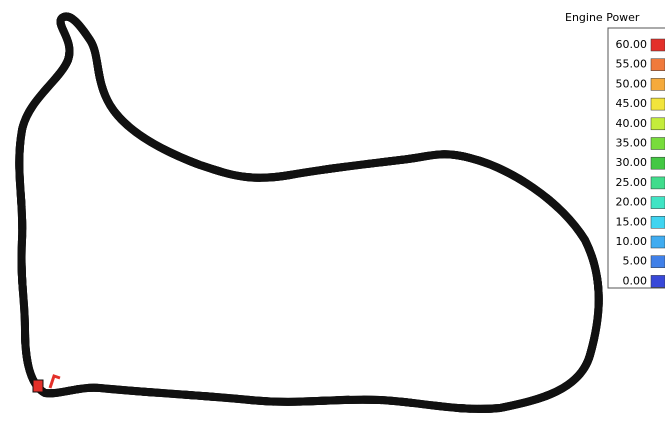 This screenshot has width=665, height=428. Describe the element at coordinates (632, 103) in the screenshot. I see `legend-label: 45.00` at that location.